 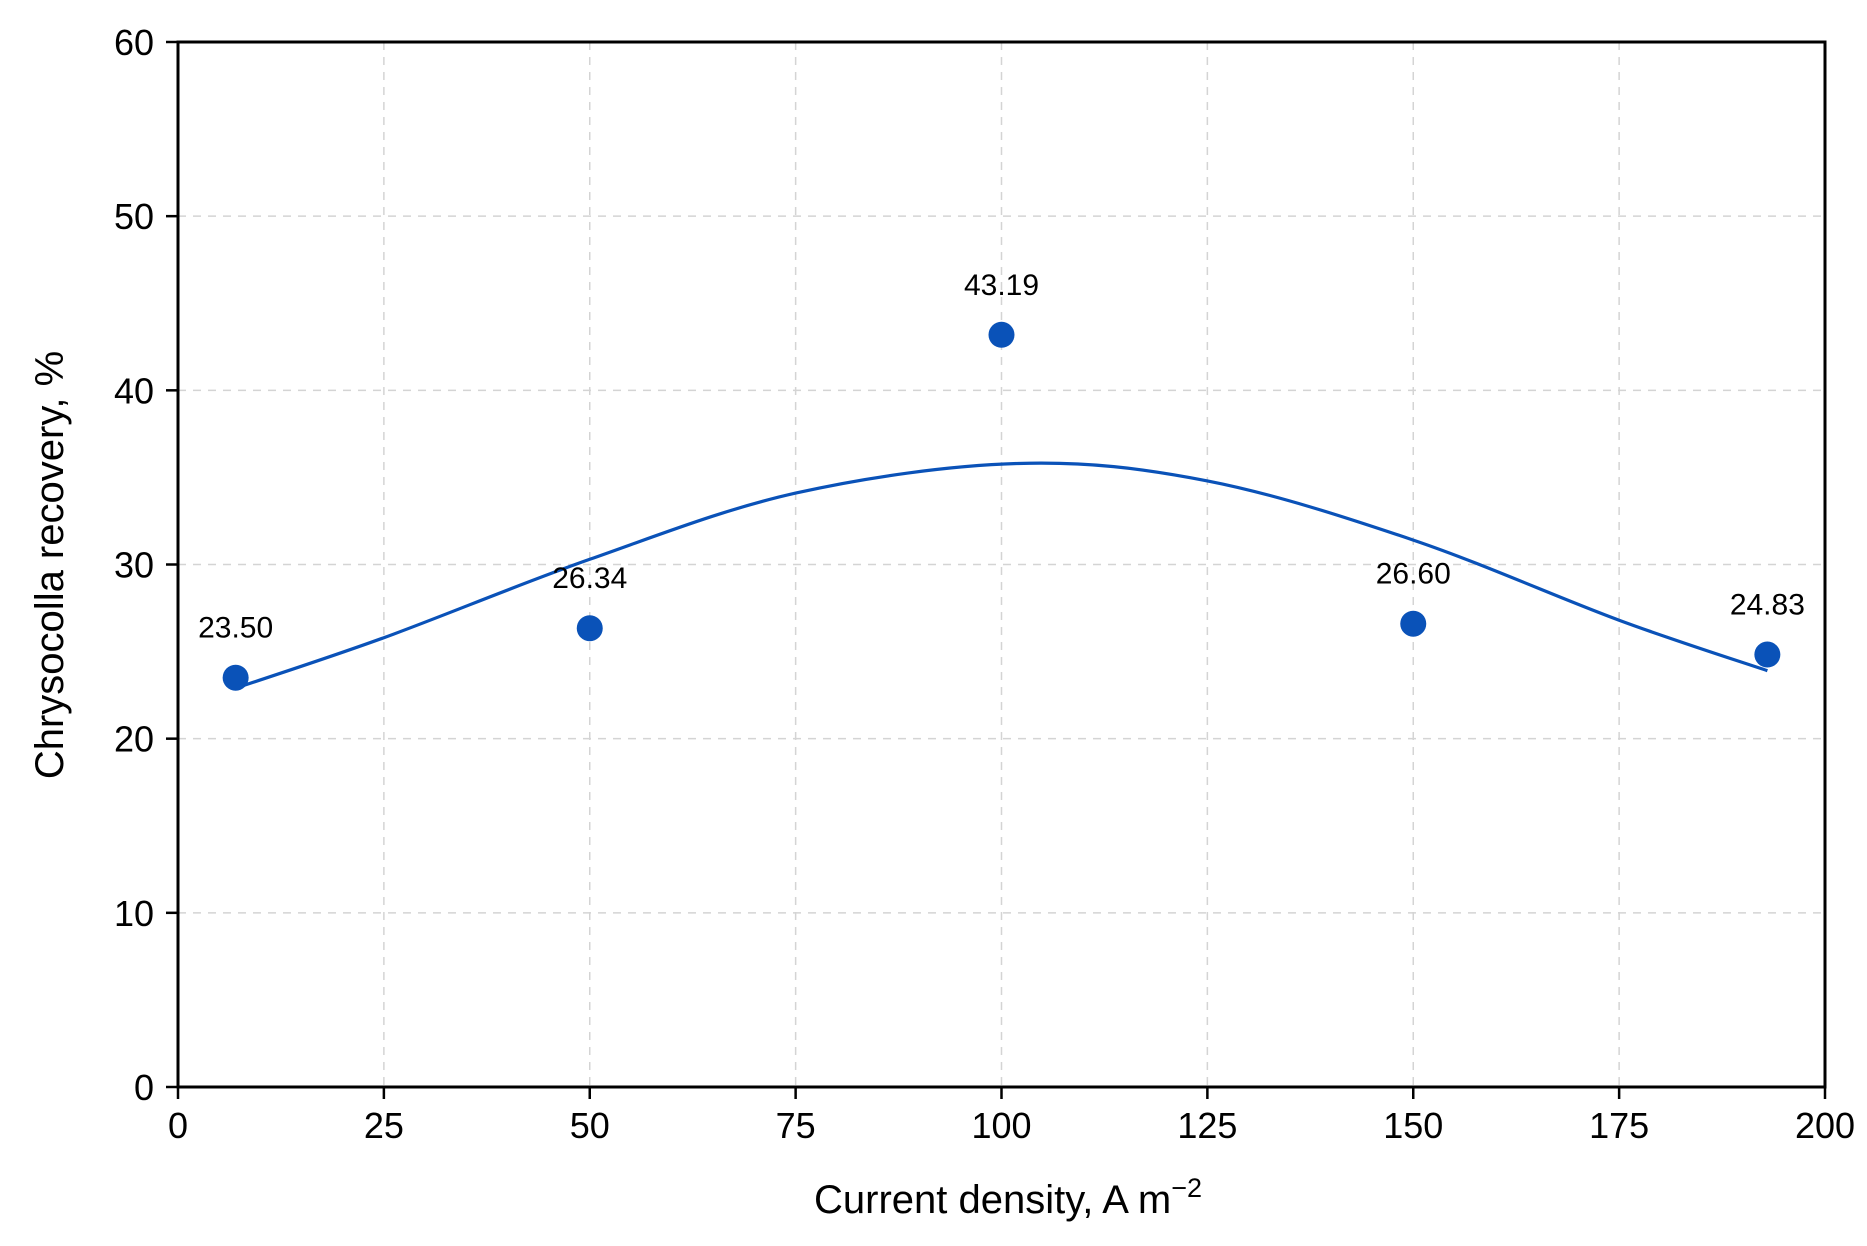 What do you see at coordinates (1001, 285) in the screenshot?
I see `data-label-2: 43.19` at bounding box center [1001, 285].